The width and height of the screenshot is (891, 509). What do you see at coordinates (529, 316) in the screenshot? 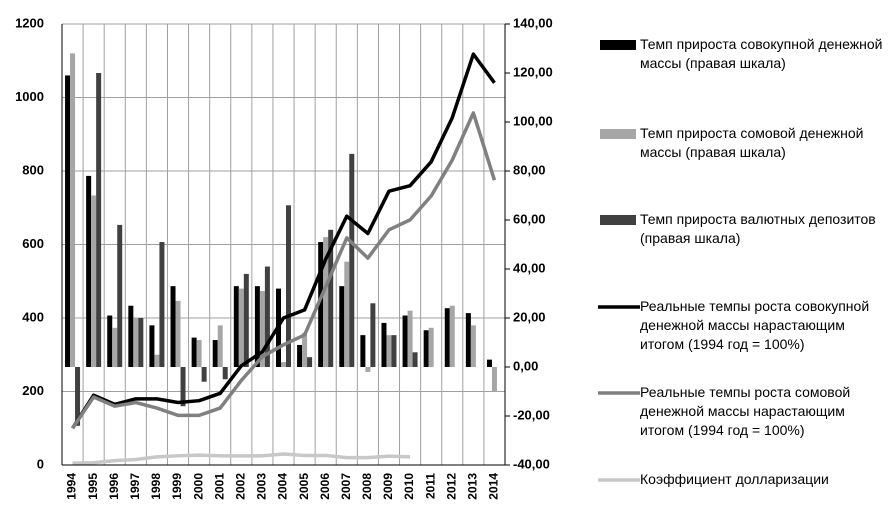
I see `y2-tick-label: 20,00` at bounding box center [529, 316].